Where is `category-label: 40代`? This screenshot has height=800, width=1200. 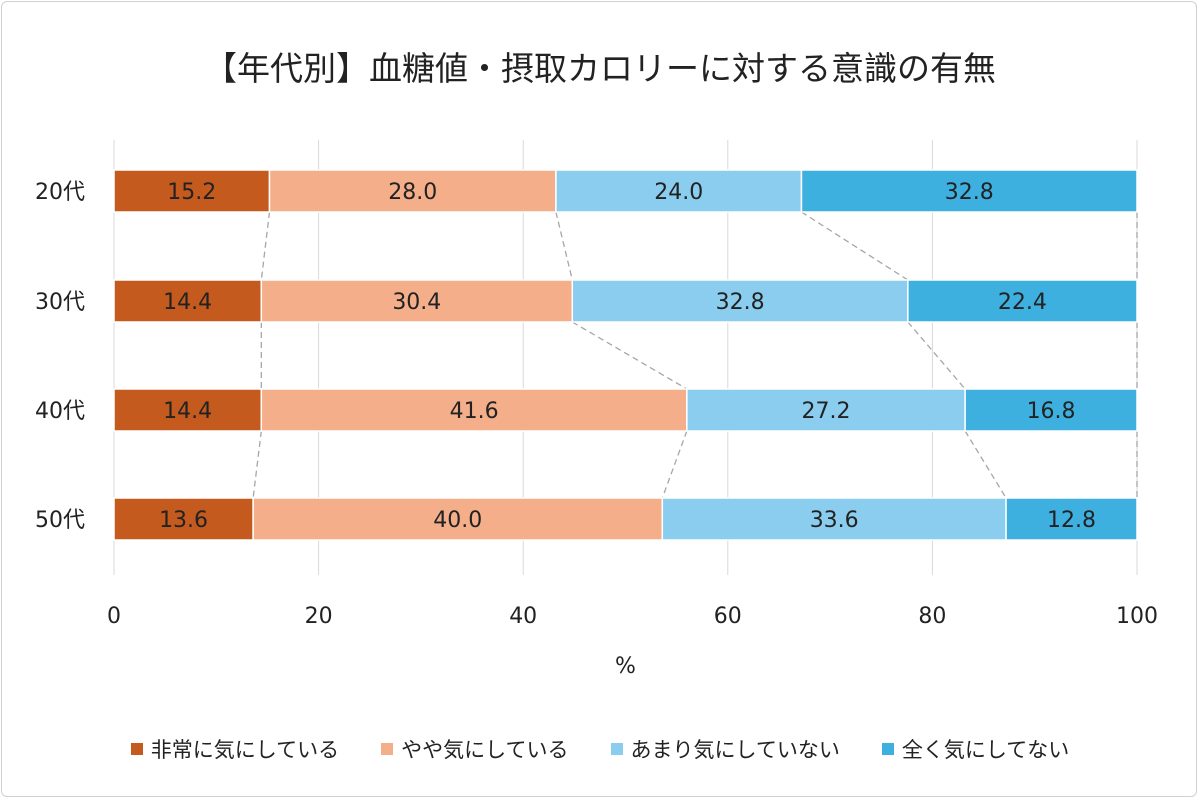 category-label: 40代 is located at coordinates (60, 411).